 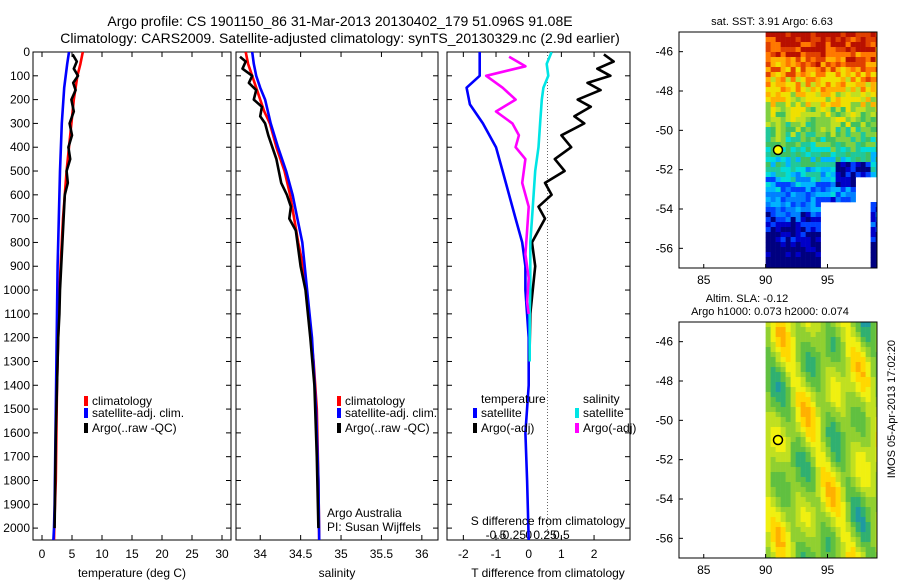 I want to click on y-tick-label: 600, so click(x=20, y=195).